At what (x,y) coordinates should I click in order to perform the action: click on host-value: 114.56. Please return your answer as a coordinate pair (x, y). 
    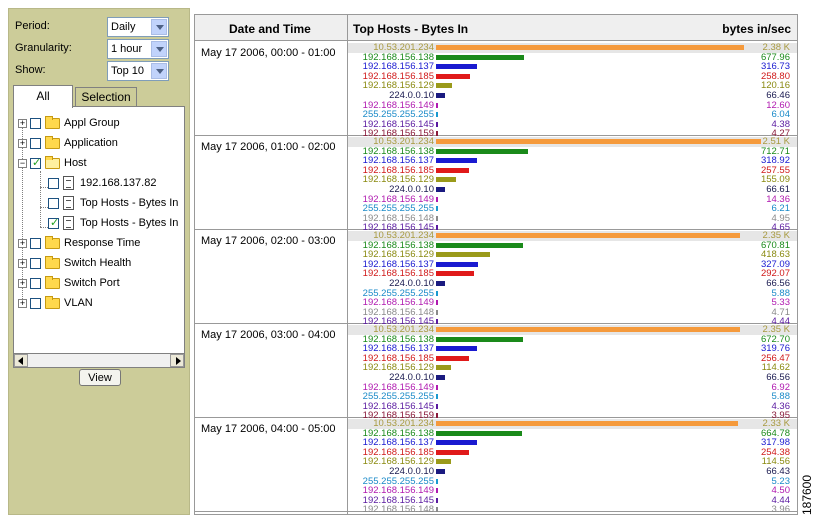
    Looking at the image, I should click on (775, 462).